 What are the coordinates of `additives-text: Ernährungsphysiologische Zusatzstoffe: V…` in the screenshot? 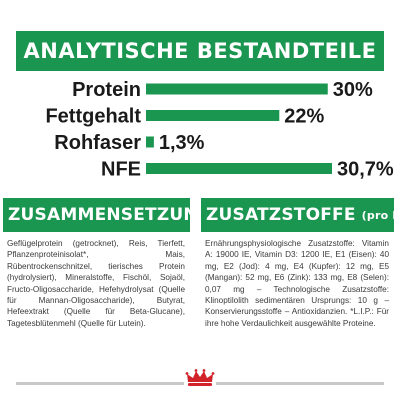 It's located at (297, 283).